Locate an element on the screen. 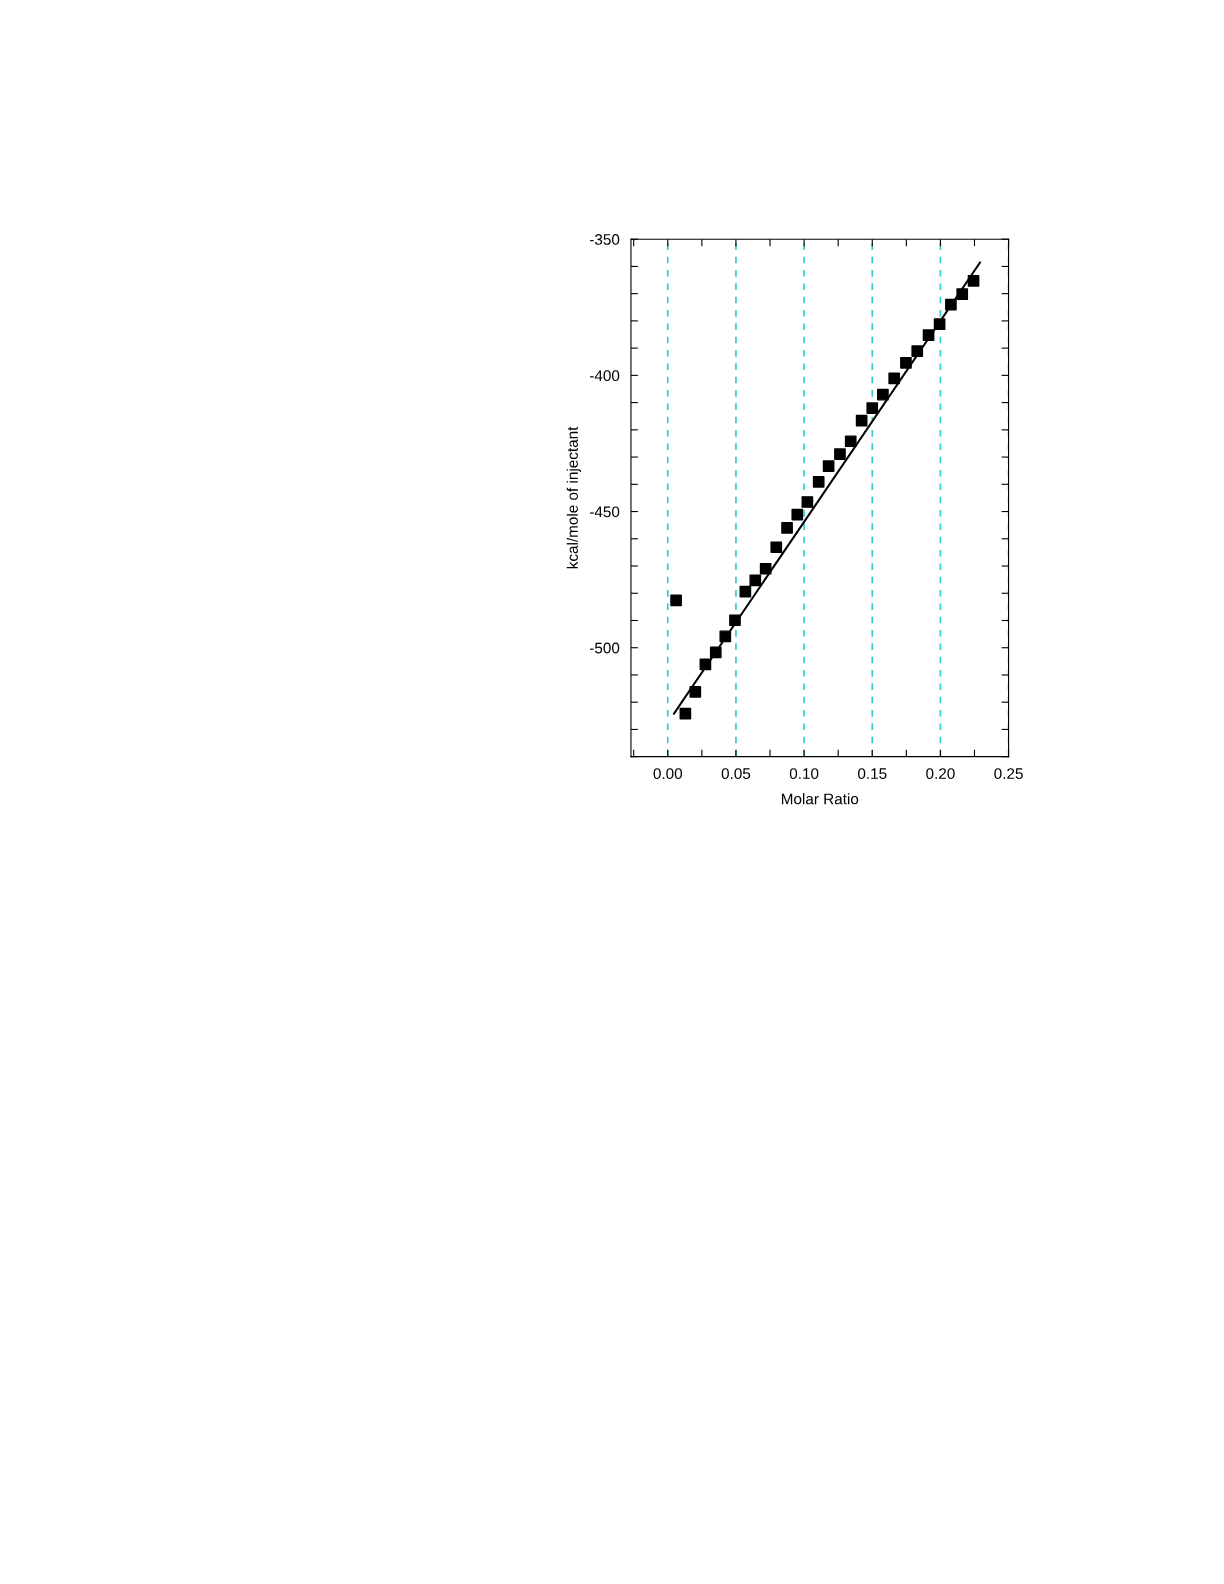  x-tick-label: 0.15 is located at coordinates (872, 774).